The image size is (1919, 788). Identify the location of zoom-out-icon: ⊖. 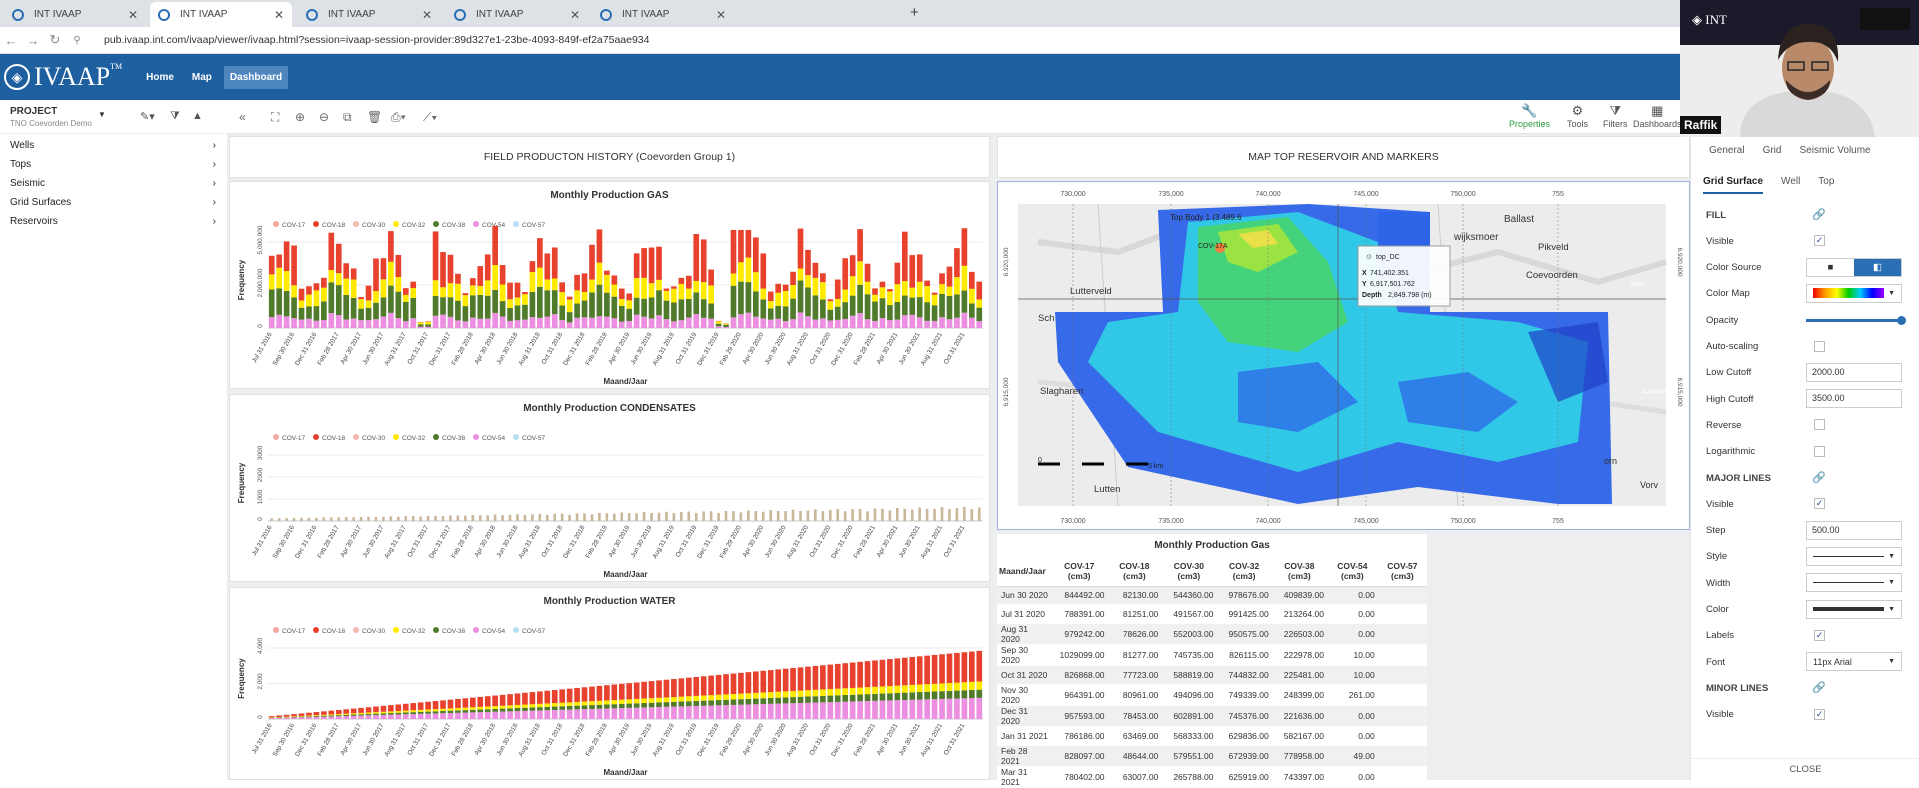
(324, 117).